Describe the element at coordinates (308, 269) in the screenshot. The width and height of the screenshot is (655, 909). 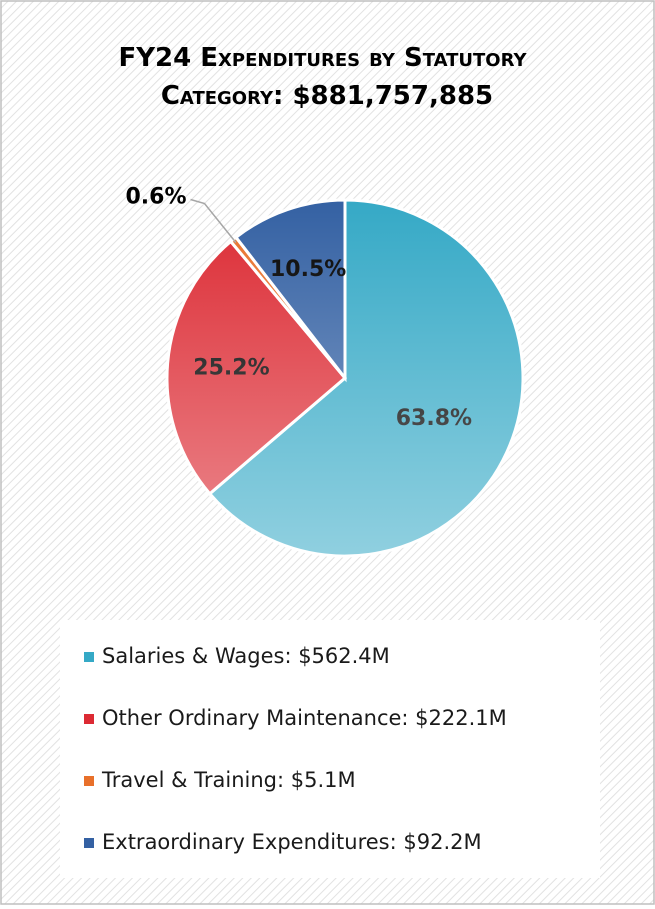
I see `data-label: 10.5%` at that location.